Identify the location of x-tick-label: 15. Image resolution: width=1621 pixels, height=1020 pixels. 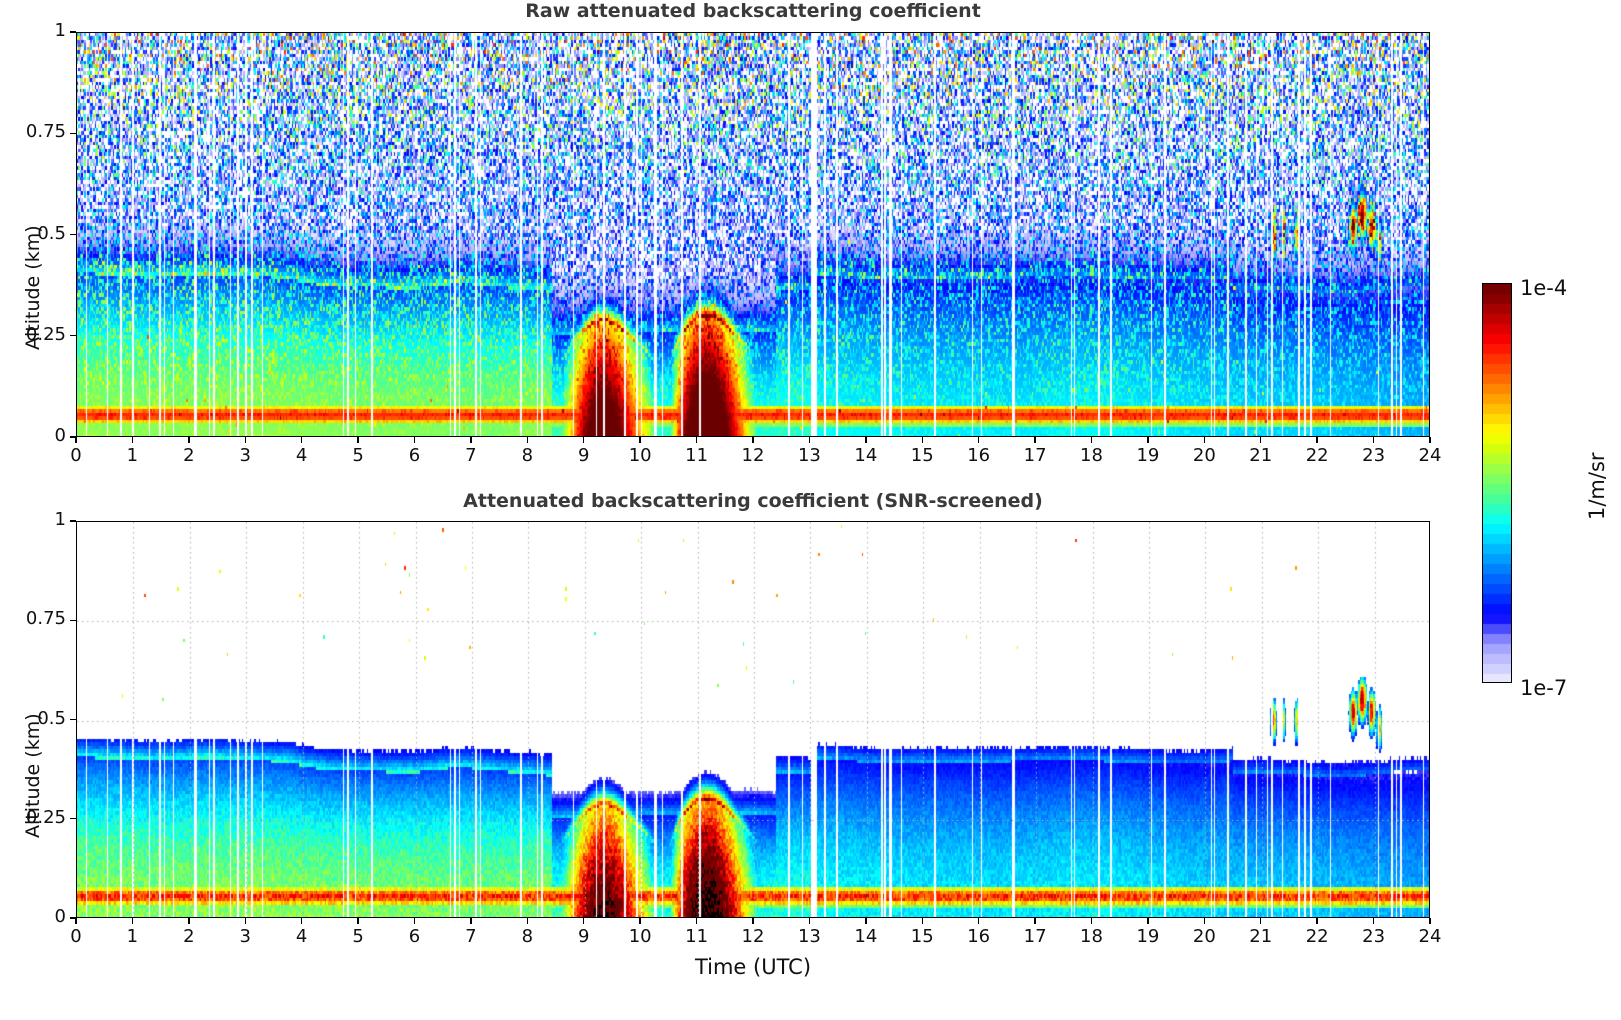
(922, 936).